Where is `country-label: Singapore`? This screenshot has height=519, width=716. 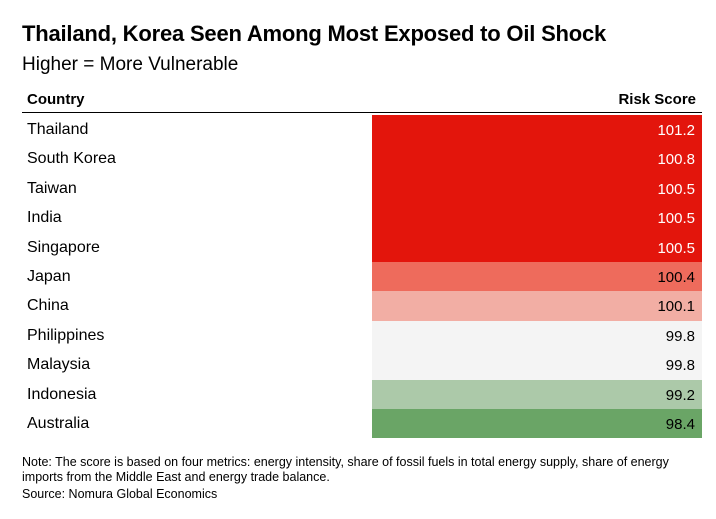
country-label: Singapore is located at coordinates (63, 247).